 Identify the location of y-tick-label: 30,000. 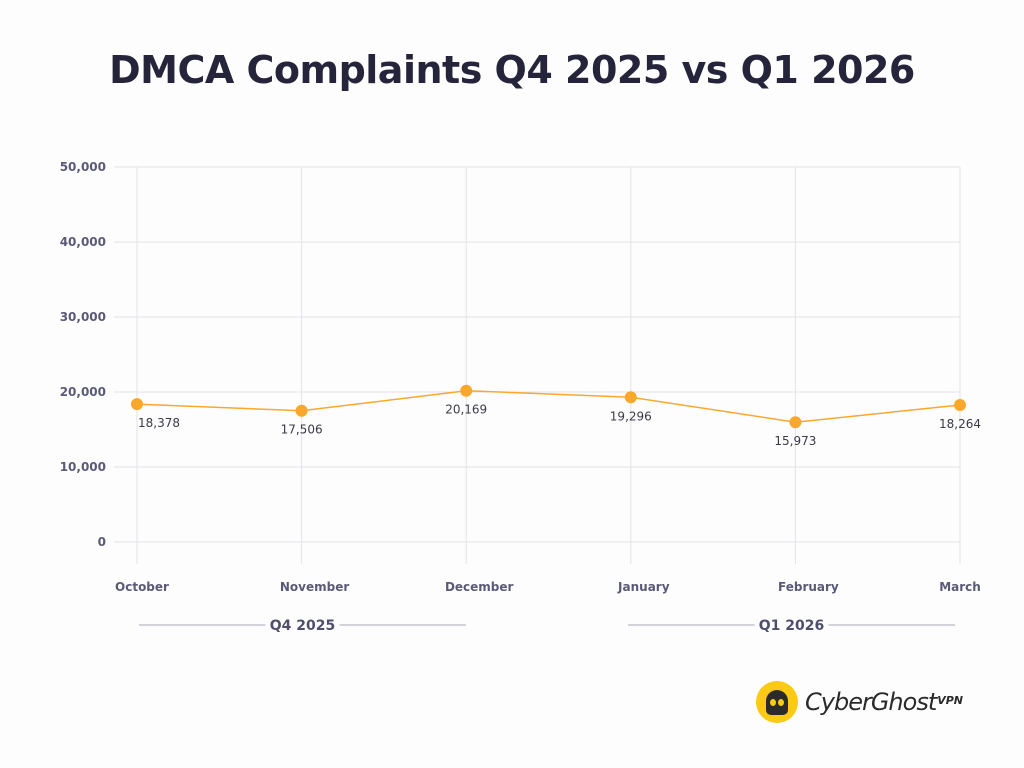
(83, 317).